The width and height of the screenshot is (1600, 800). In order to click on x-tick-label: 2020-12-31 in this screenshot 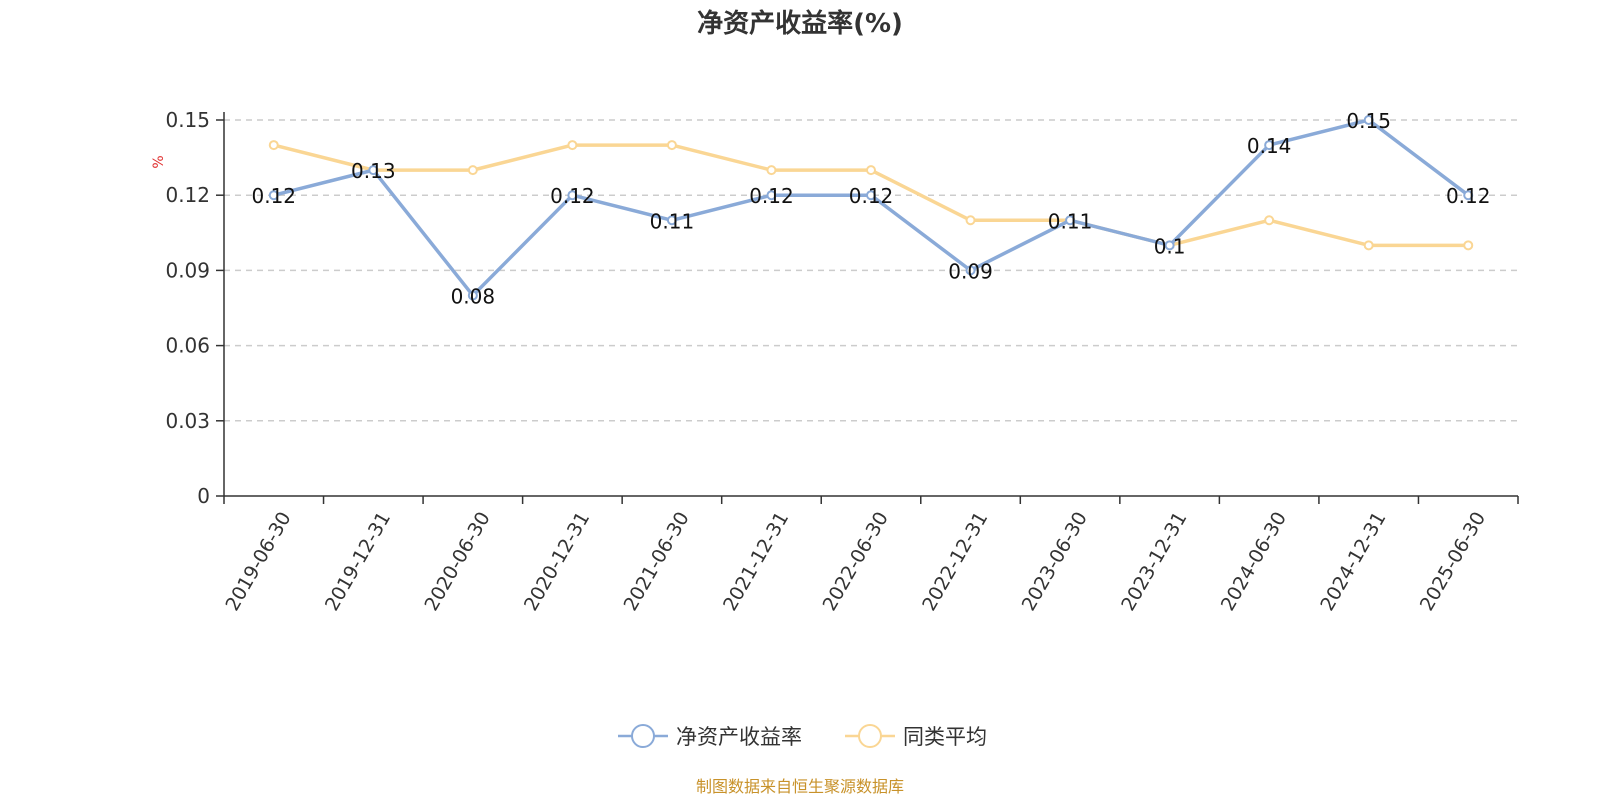, I will do `click(557, 561)`.